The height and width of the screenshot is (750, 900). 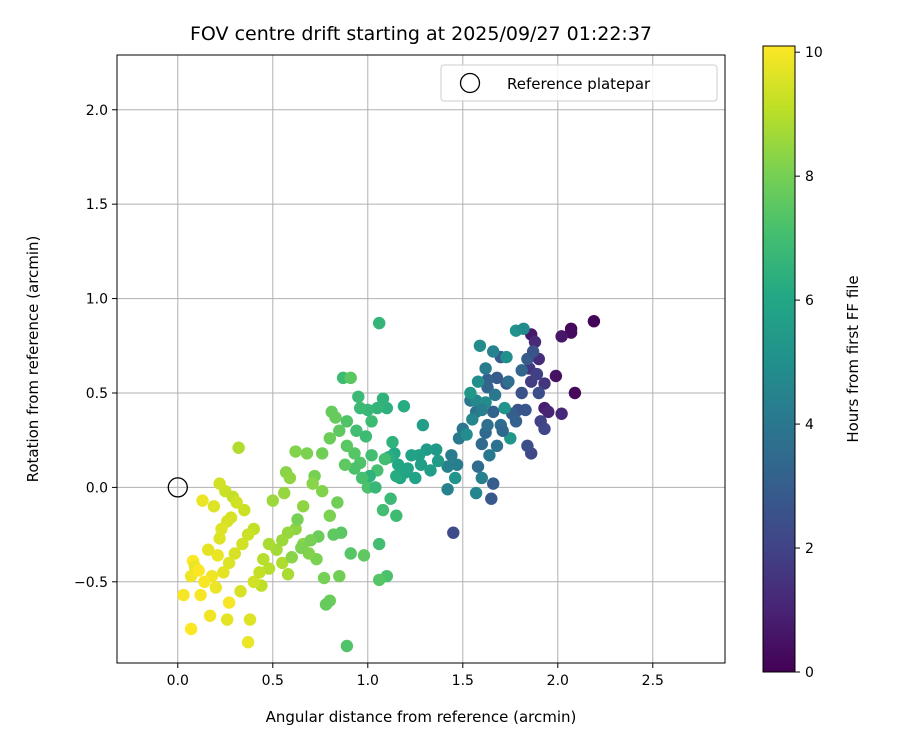 What do you see at coordinates (97, 488) in the screenshot?
I see `y-tick-label: 0.0` at bounding box center [97, 488].